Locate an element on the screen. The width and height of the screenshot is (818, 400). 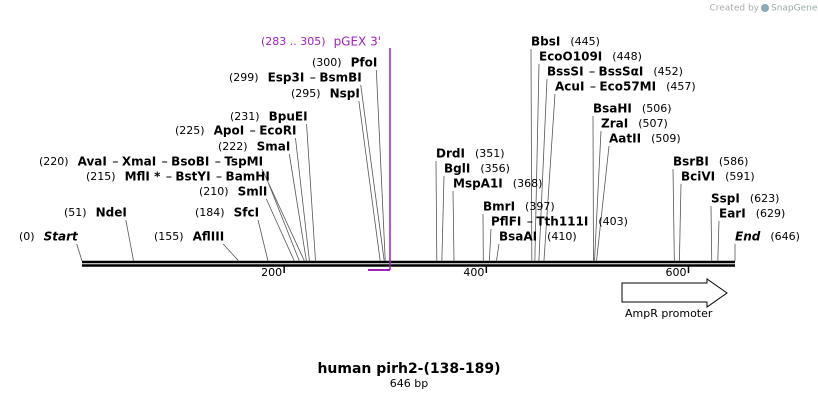
enzyme-name: MspA1I is located at coordinates (478, 184).